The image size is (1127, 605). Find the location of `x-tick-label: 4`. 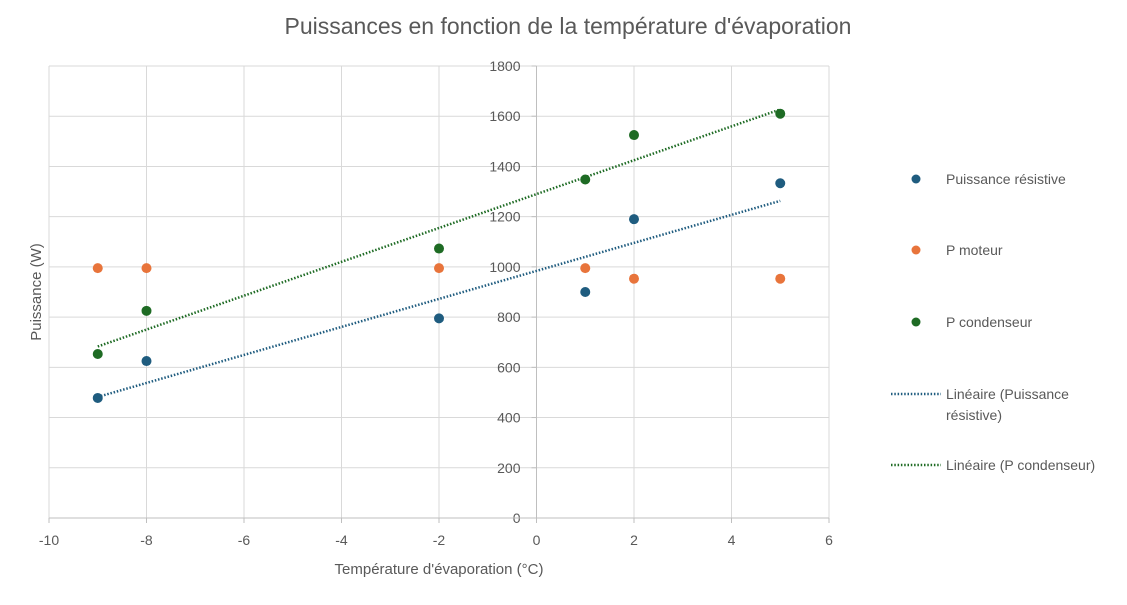

x-tick-label: 4 is located at coordinates (732, 540).